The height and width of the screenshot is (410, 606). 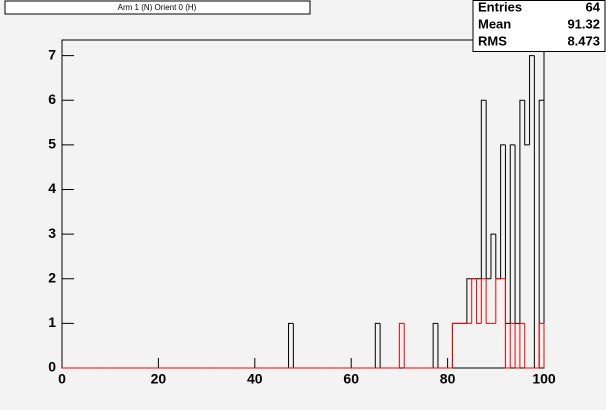 What do you see at coordinates (351, 379) in the screenshot?
I see `x-tick-label: 60` at bounding box center [351, 379].